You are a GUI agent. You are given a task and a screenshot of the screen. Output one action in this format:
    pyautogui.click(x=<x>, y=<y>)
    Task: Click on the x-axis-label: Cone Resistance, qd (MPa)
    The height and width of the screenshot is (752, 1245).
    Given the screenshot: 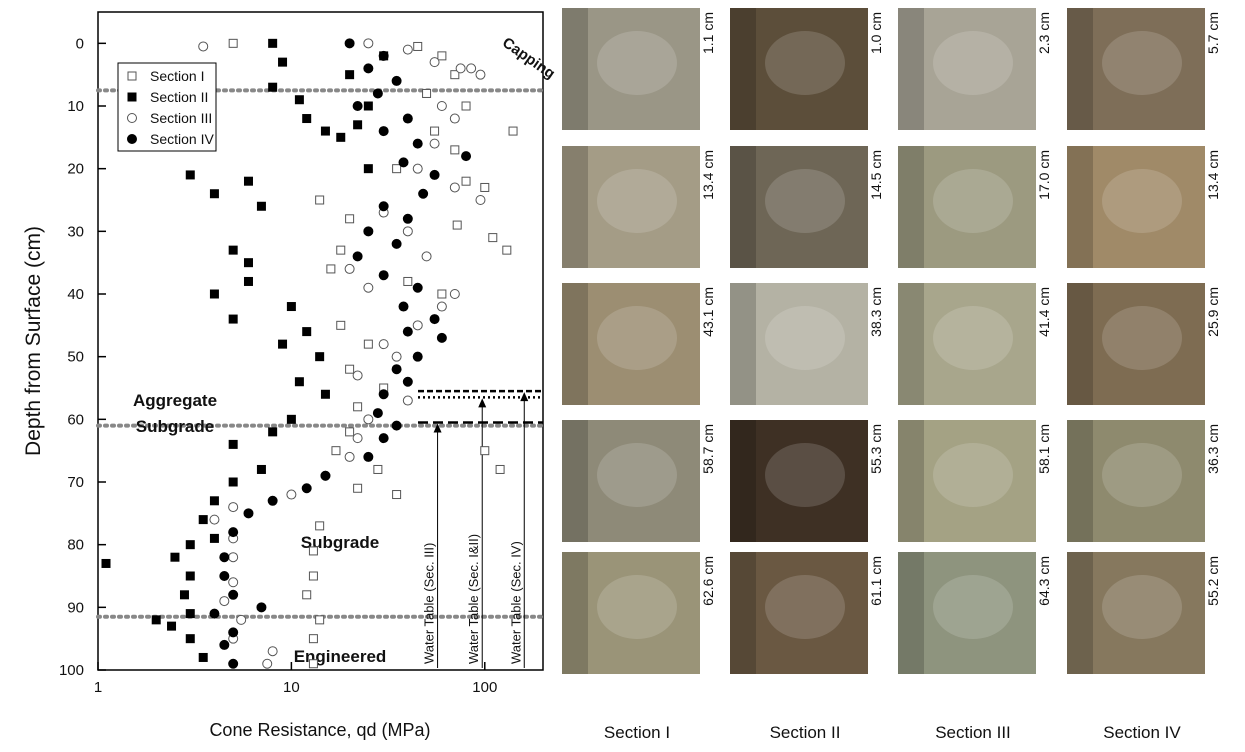 What is the action you would take?
    pyautogui.click(x=319, y=730)
    